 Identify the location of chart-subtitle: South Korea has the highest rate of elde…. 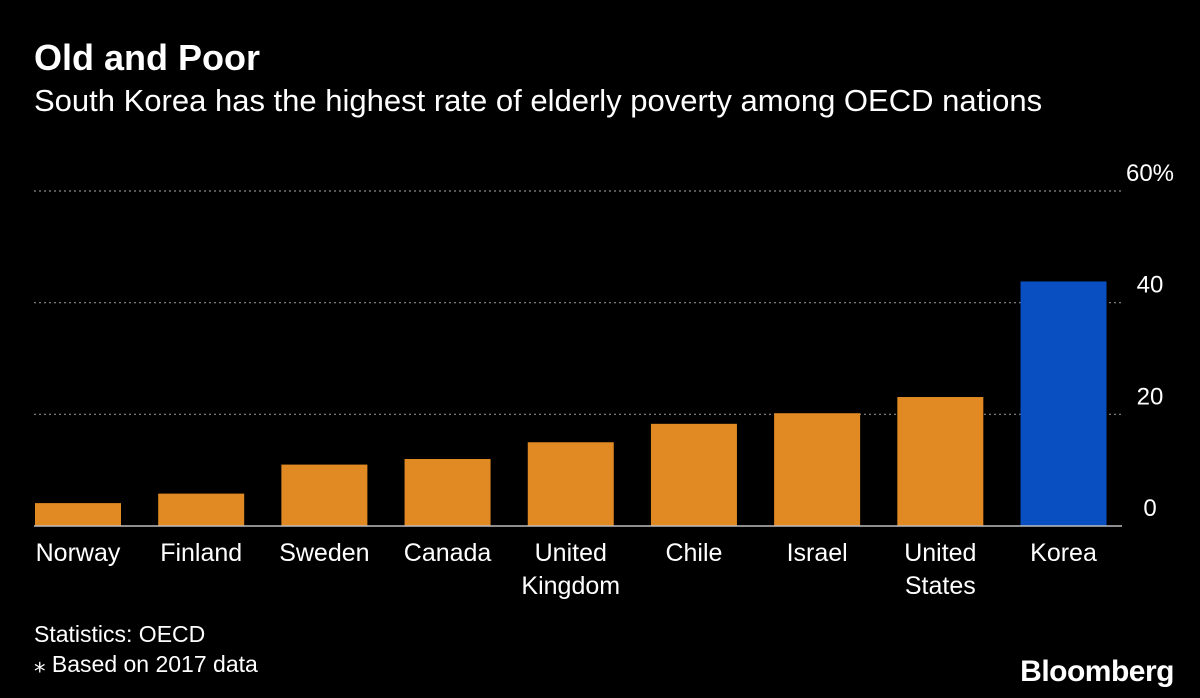
(538, 100).